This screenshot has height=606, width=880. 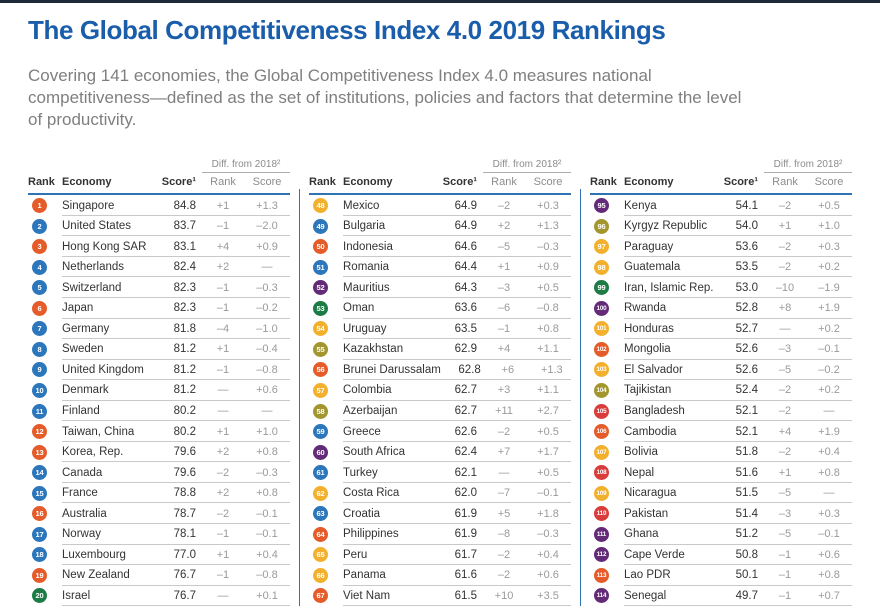 I want to click on rank-badge: 105, so click(x=601, y=411).